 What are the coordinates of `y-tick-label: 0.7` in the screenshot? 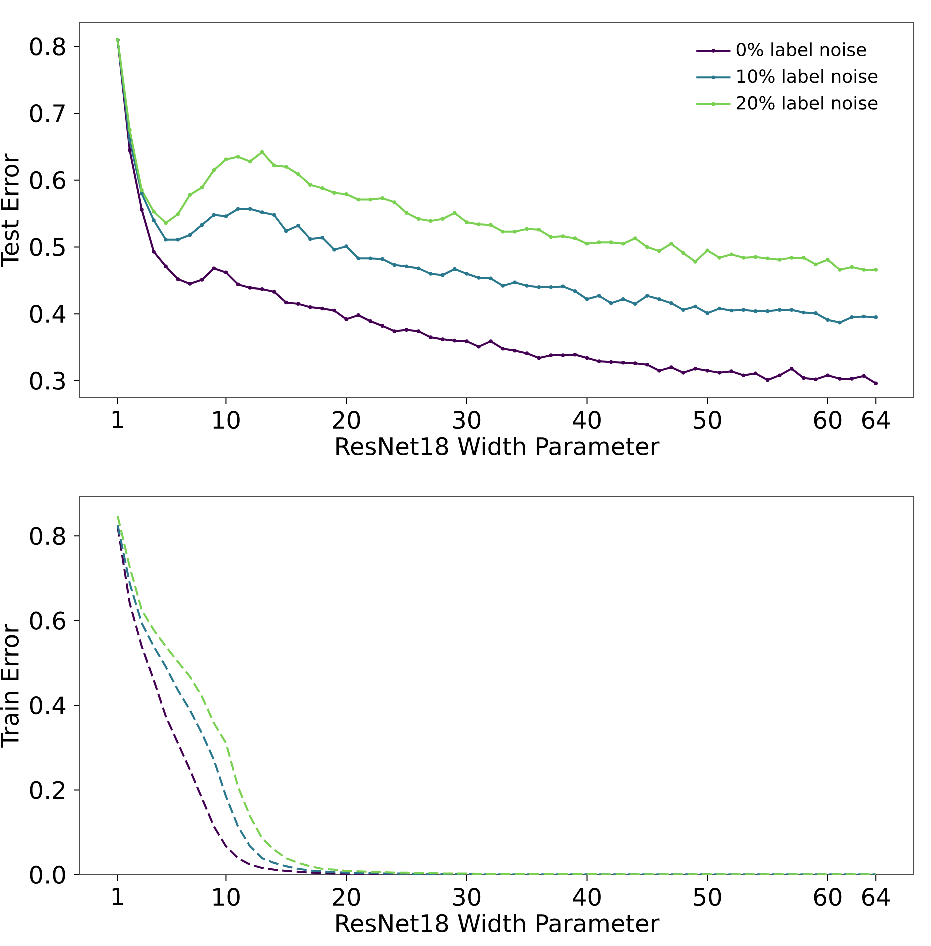 It's located at (47, 113).